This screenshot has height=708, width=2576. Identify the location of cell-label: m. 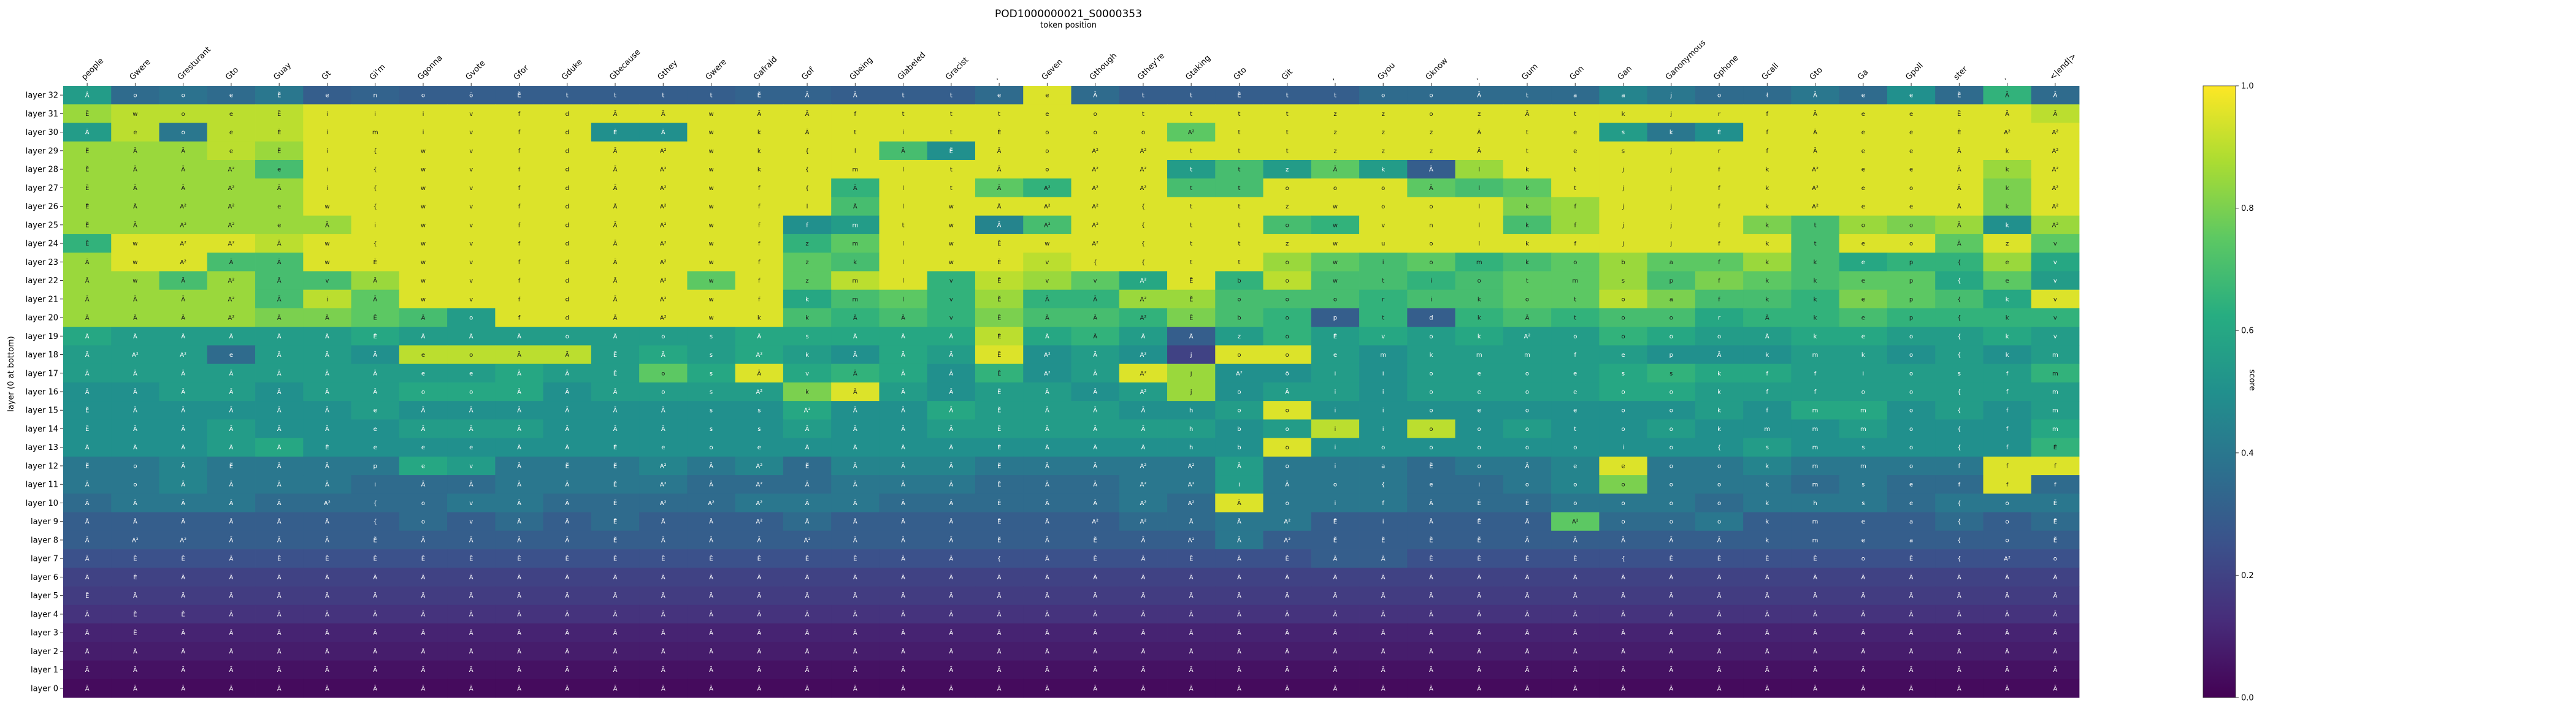
(855, 244).